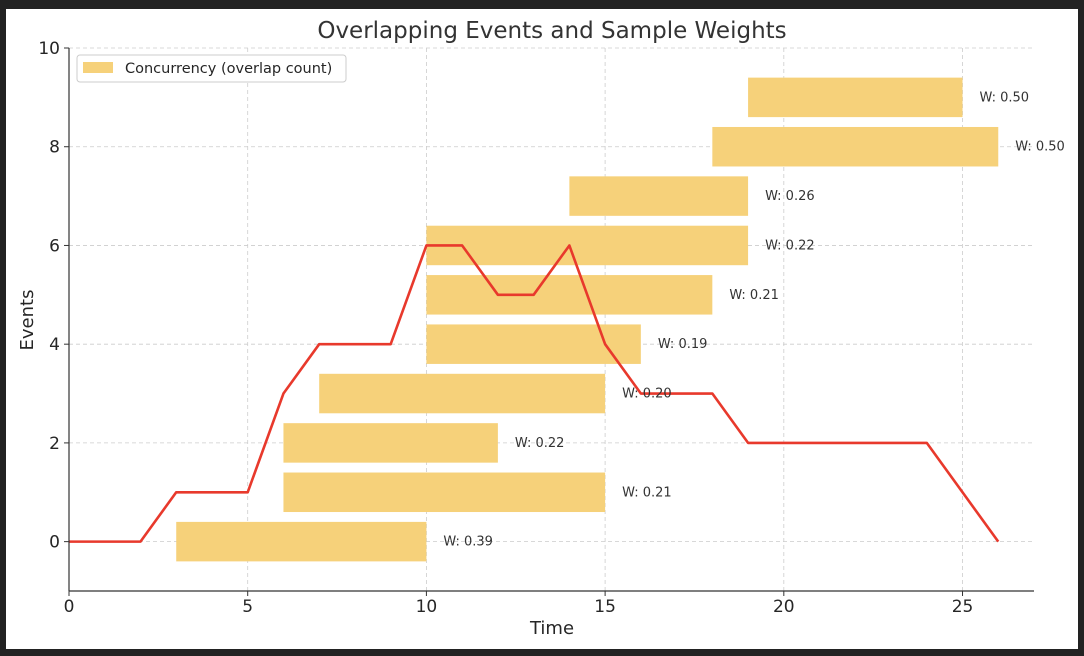 This screenshot has width=1084, height=656. Describe the element at coordinates (49, 49) in the screenshot. I see `y-tick-label: 10` at that location.